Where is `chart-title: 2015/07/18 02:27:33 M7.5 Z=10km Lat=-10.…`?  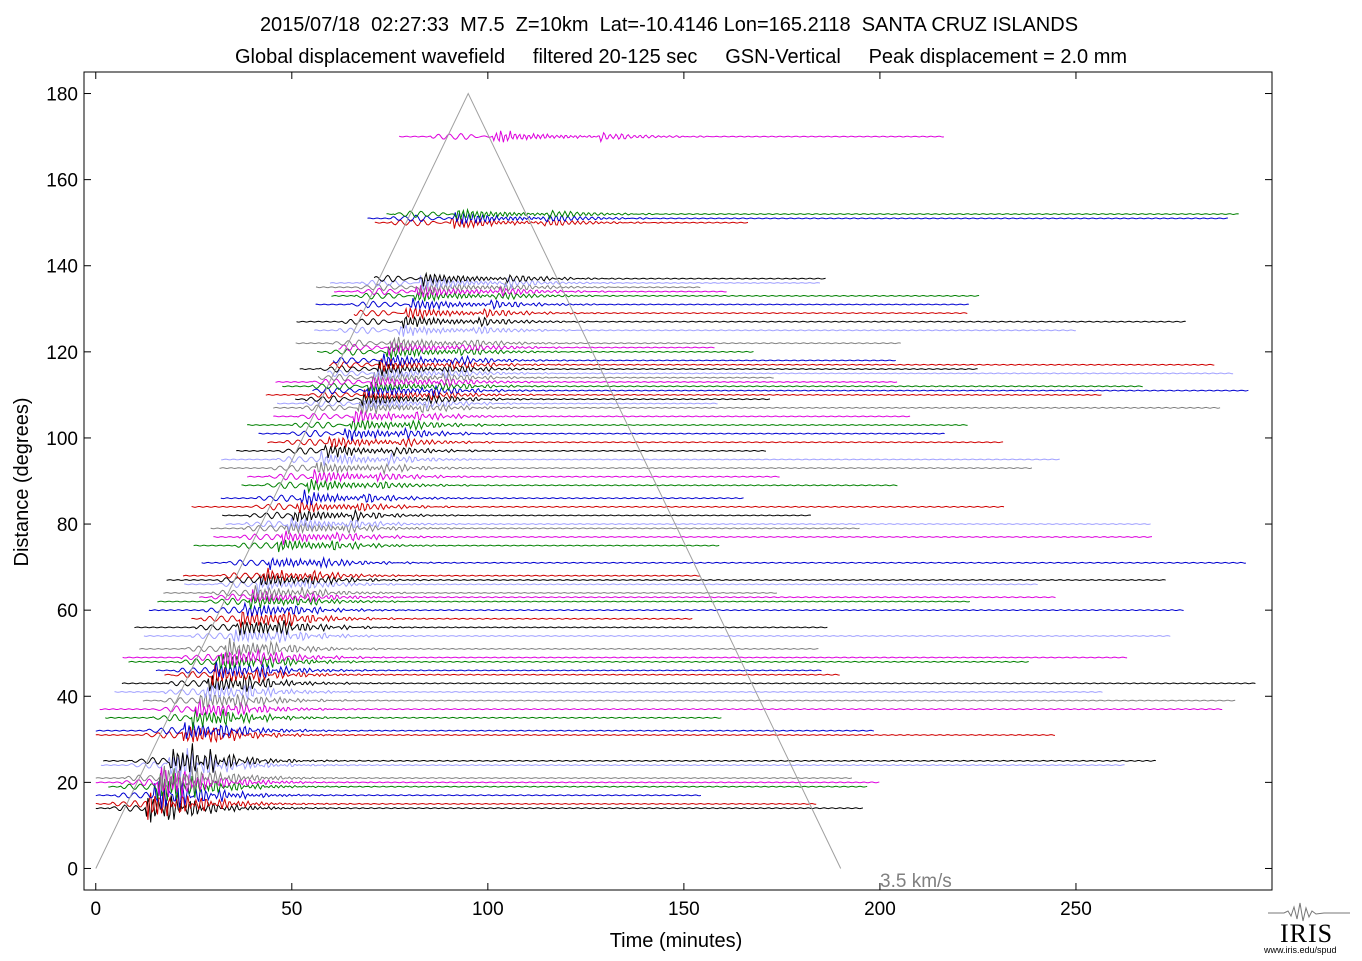 chart-title: 2015/07/18 02:27:33 M7.5 Z=10km Lat=-10.… is located at coordinates (669, 25).